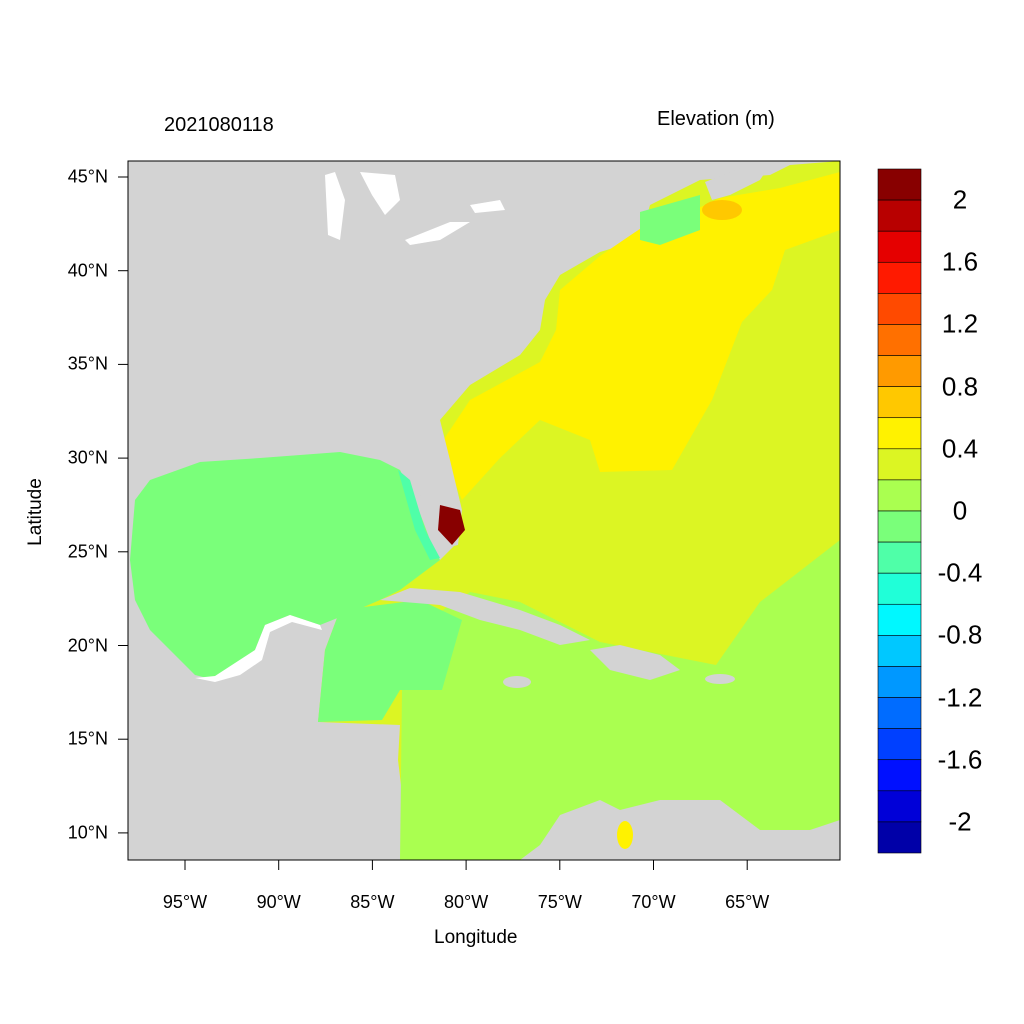 This screenshot has height=1024, width=1024. Describe the element at coordinates (559, 902) in the screenshot. I see `lon-tick-label: 75°W` at that location.